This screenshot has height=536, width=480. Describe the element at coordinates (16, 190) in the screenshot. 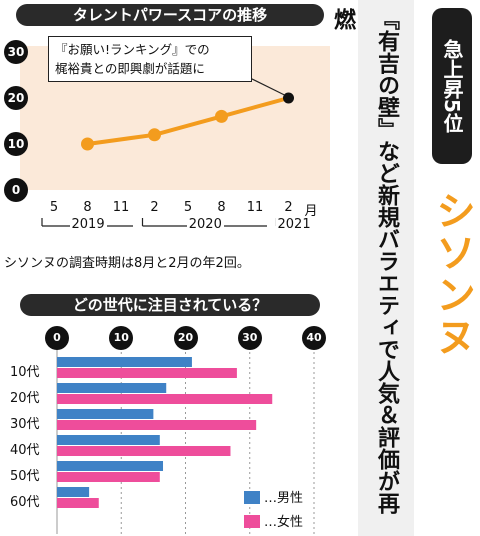

I see `y-tick-label: 0` at that location.